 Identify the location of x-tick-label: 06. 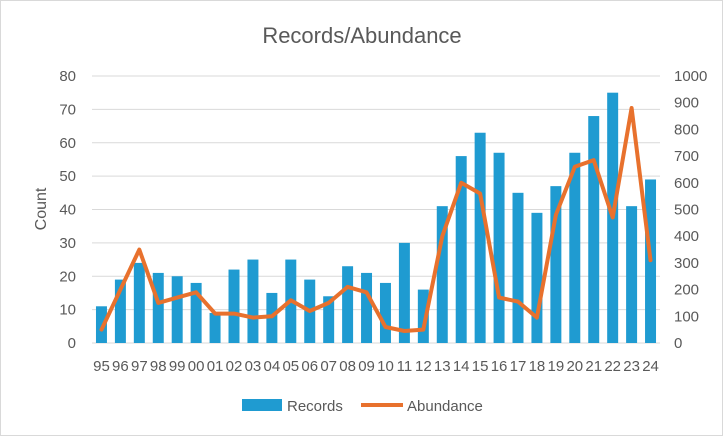
(309, 366).